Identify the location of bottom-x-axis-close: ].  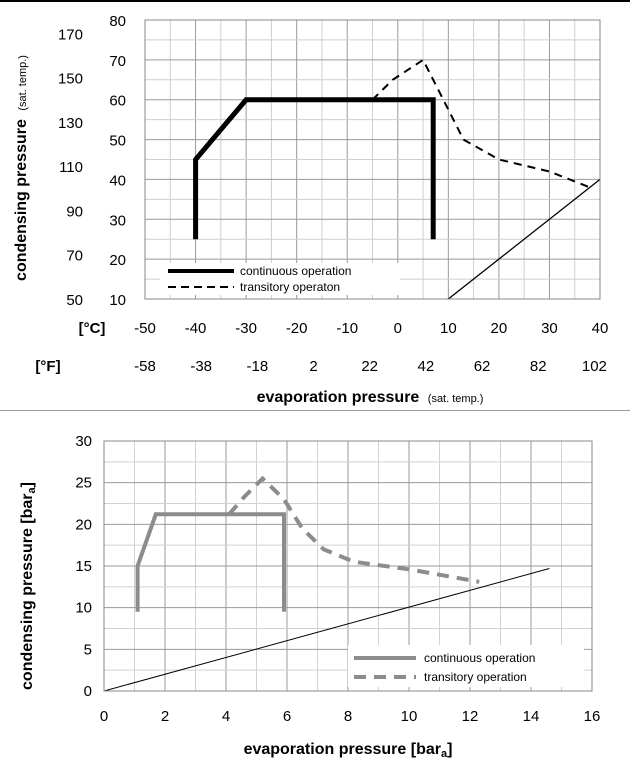
(449, 749).